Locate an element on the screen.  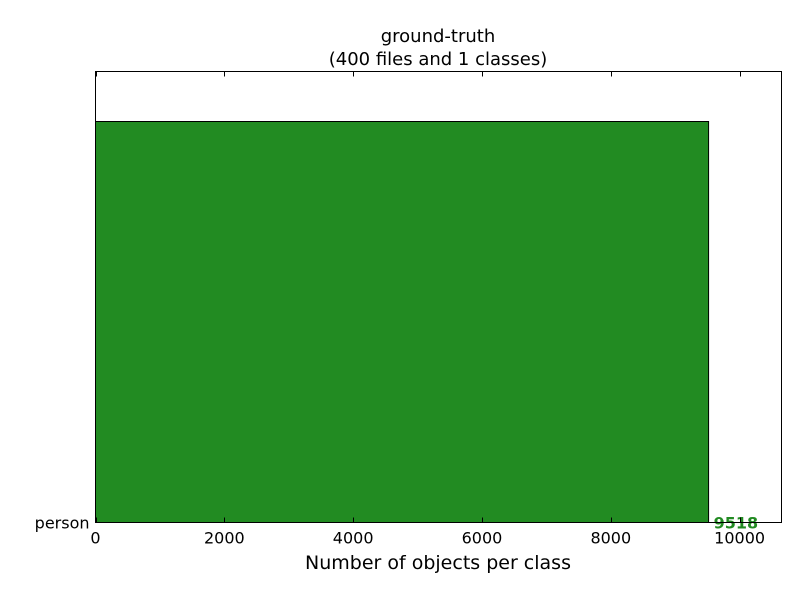
x-tick-label: 6000 is located at coordinates (482, 538).